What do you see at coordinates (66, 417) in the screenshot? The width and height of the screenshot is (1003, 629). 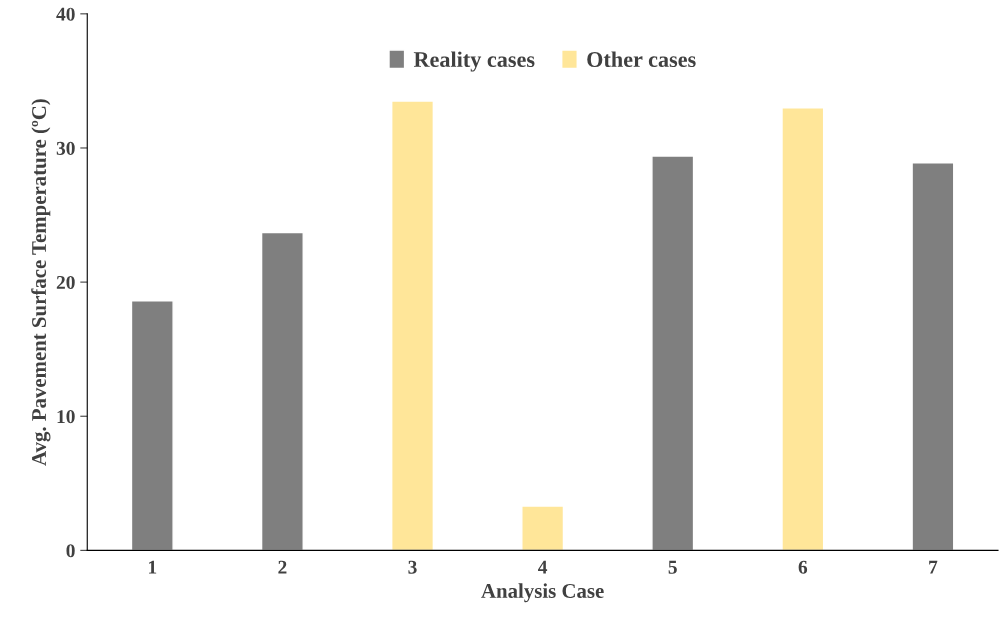 I see `y-tick-label: 10` at bounding box center [66, 417].